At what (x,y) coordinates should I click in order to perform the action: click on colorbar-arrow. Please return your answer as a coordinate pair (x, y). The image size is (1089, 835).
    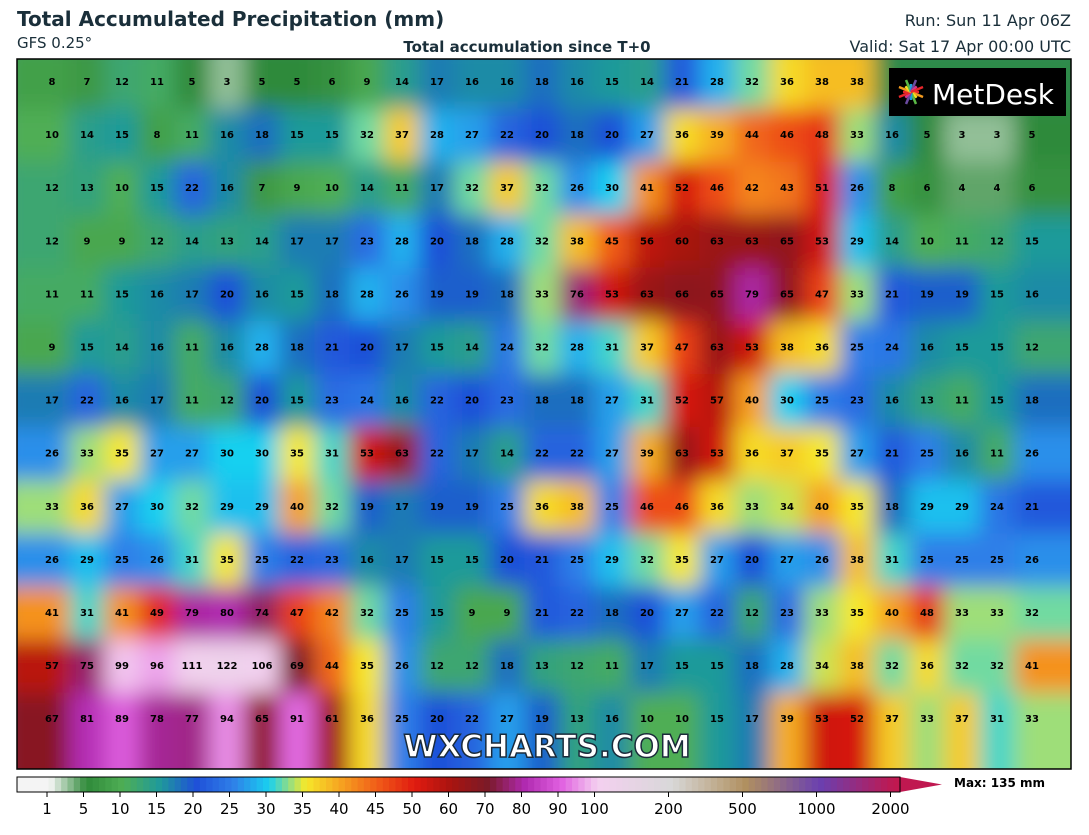
    Looking at the image, I should click on (921, 784).